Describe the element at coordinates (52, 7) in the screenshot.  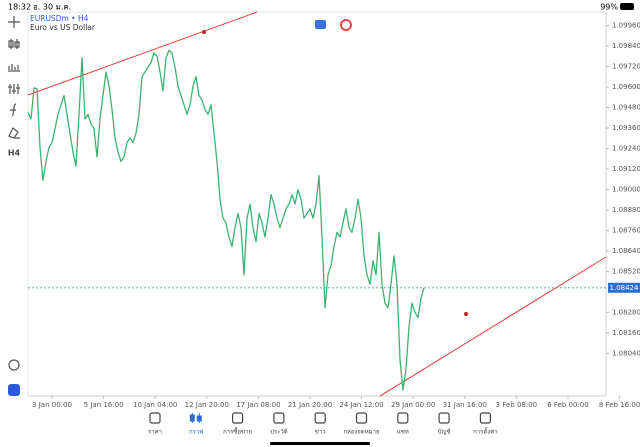
I see `status-date: อ. 30 ม.ค.` at that location.